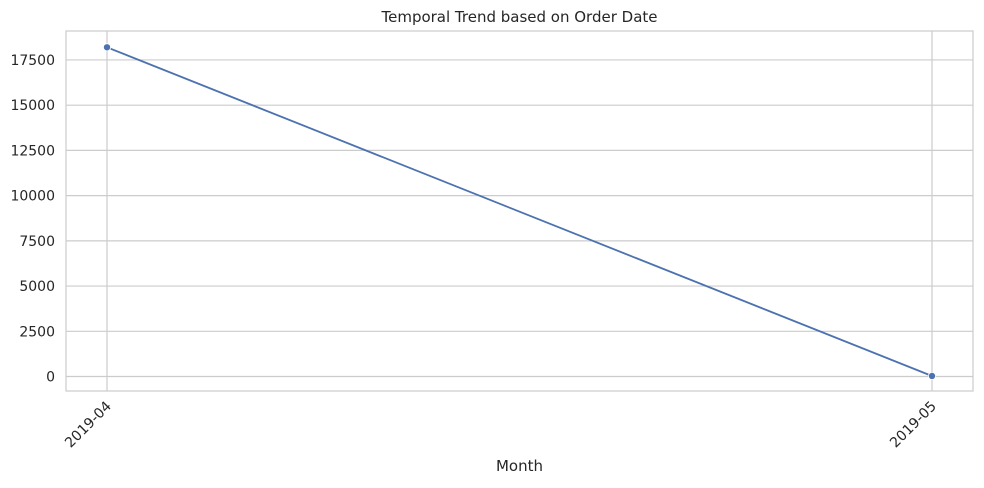  Describe the element at coordinates (32, 151) in the screenshot. I see `y-tick-label: 12500` at that location.